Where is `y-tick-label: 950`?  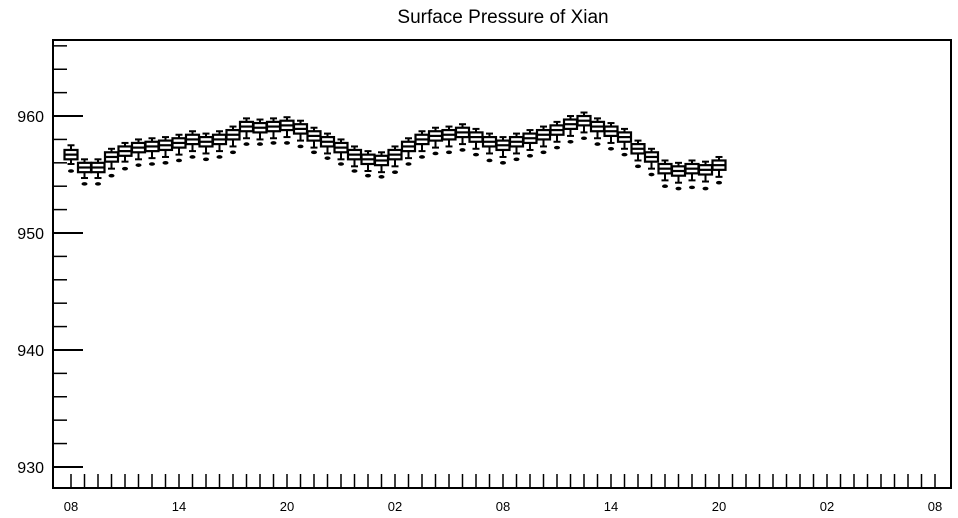
y-tick-label: 950 is located at coordinates (30, 234).